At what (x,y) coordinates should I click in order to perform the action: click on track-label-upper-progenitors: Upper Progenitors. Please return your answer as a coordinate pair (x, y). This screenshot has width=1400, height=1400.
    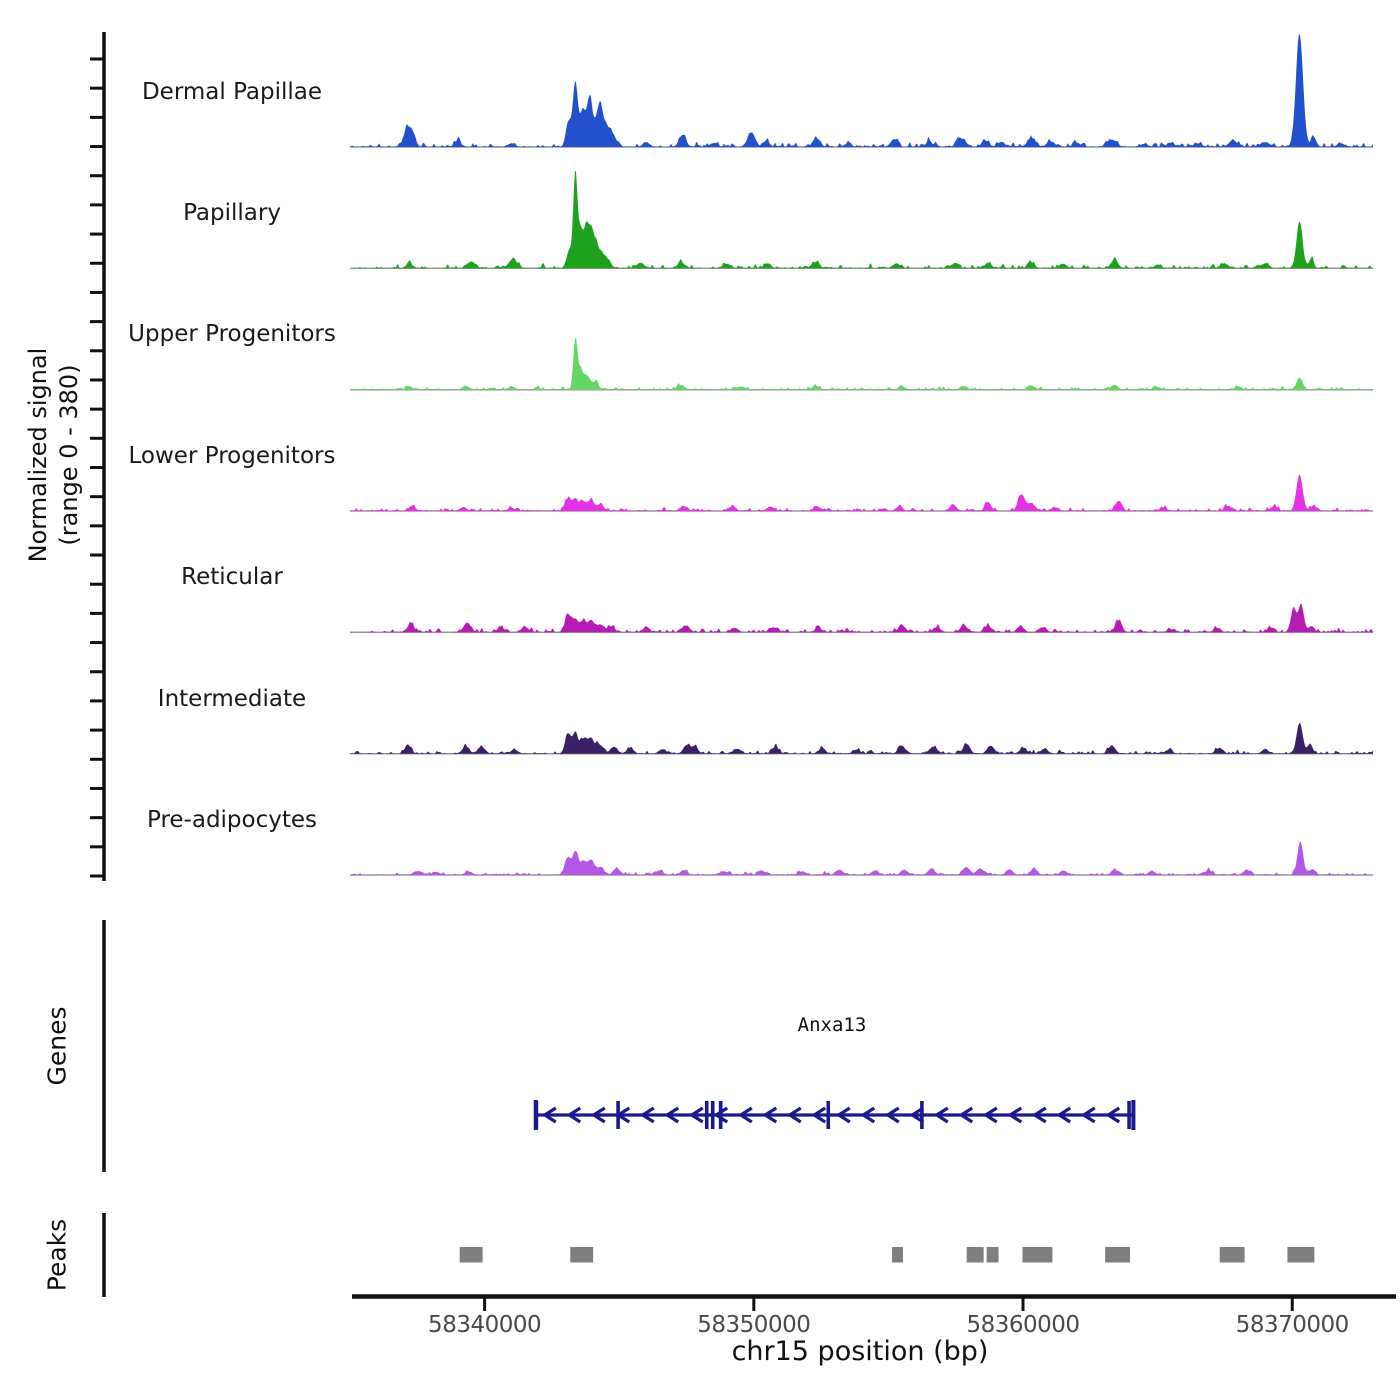
    Looking at the image, I should click on (232, 334).